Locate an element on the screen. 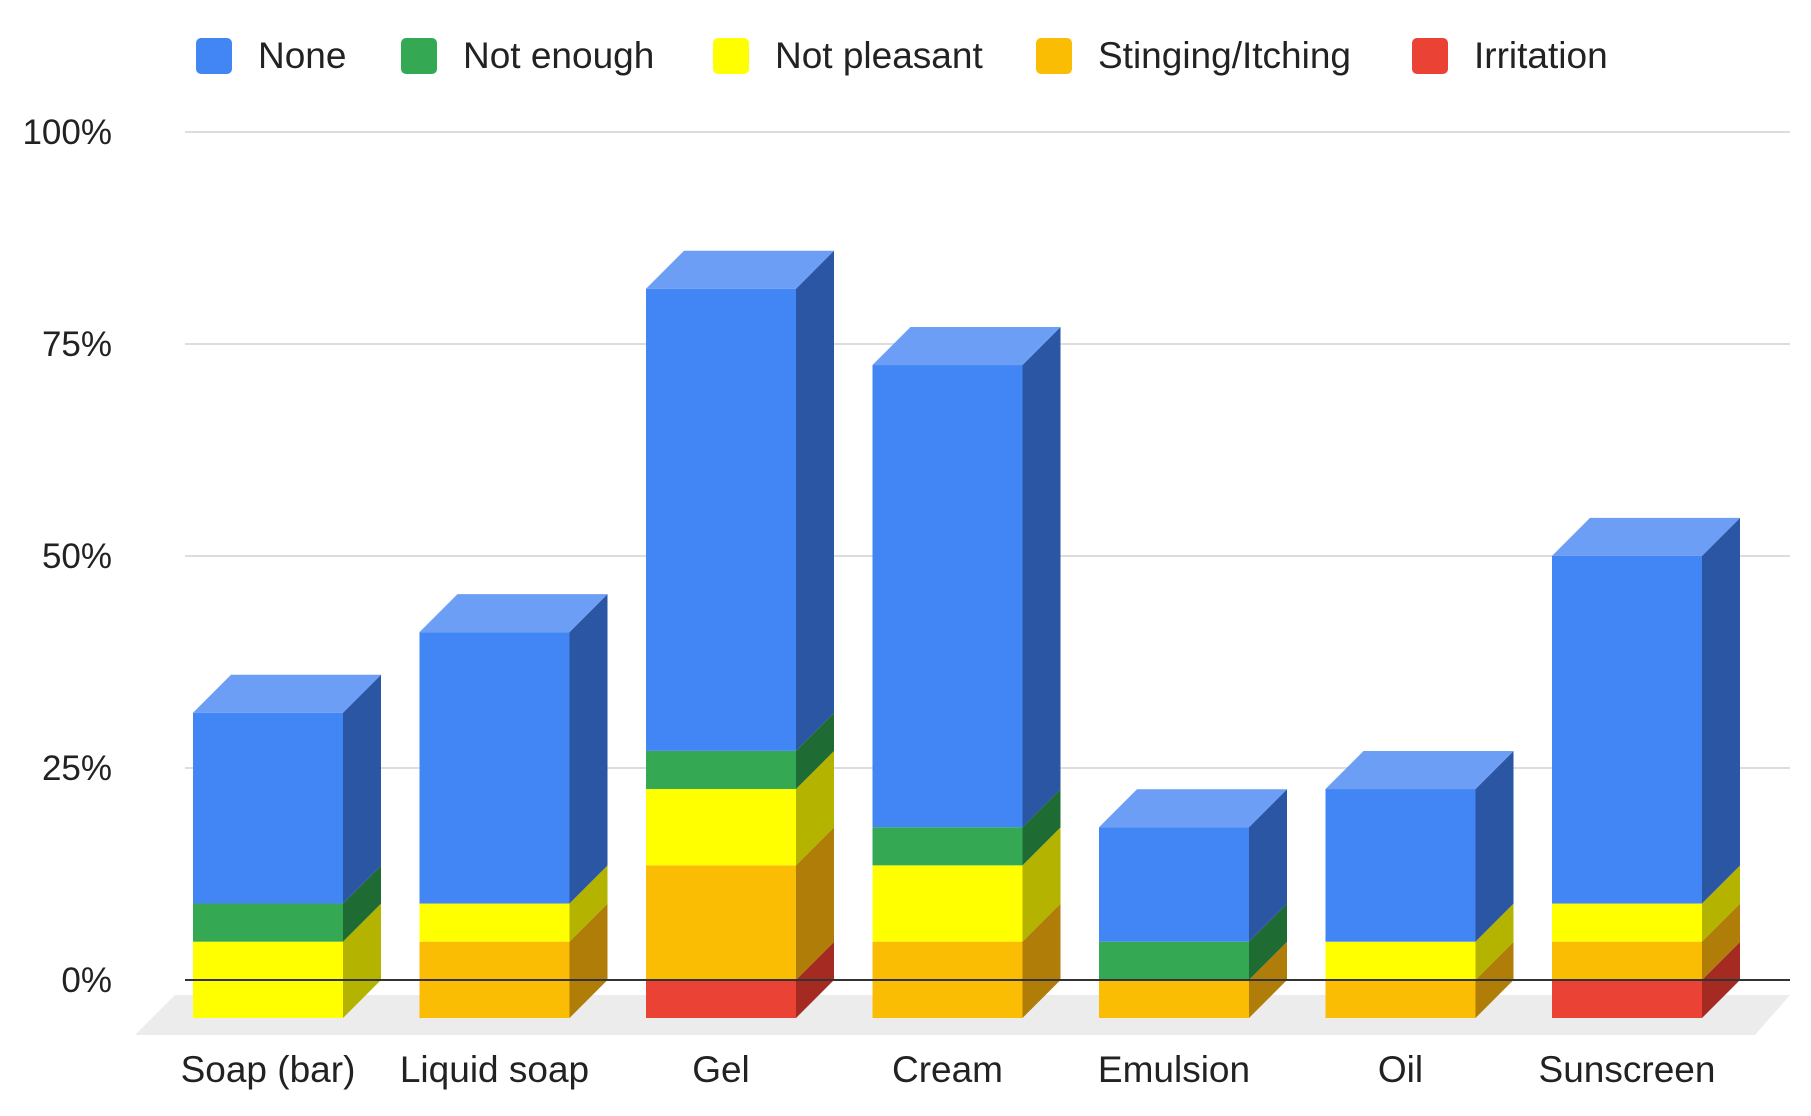  x-tick-label: Soap (bar) is located at coordinates (268, 1069).